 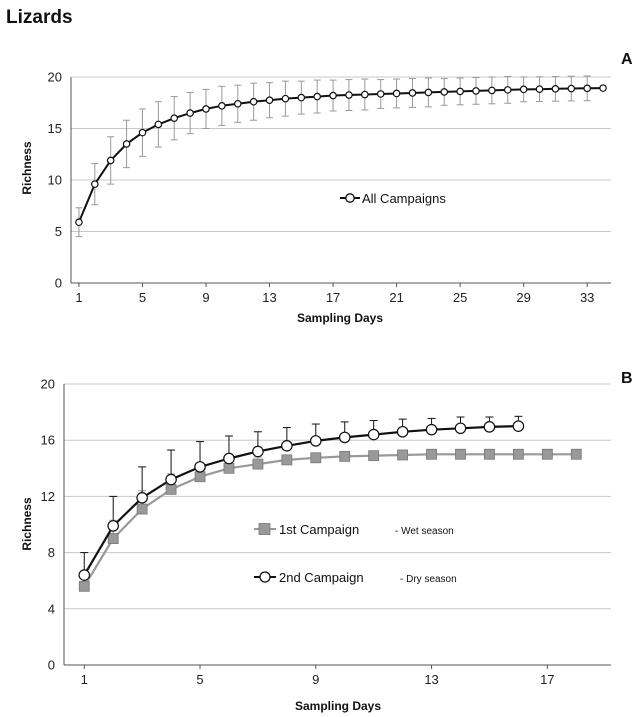 I want to click on legend-first-season: - Wet season, so click(x=424, y=531).